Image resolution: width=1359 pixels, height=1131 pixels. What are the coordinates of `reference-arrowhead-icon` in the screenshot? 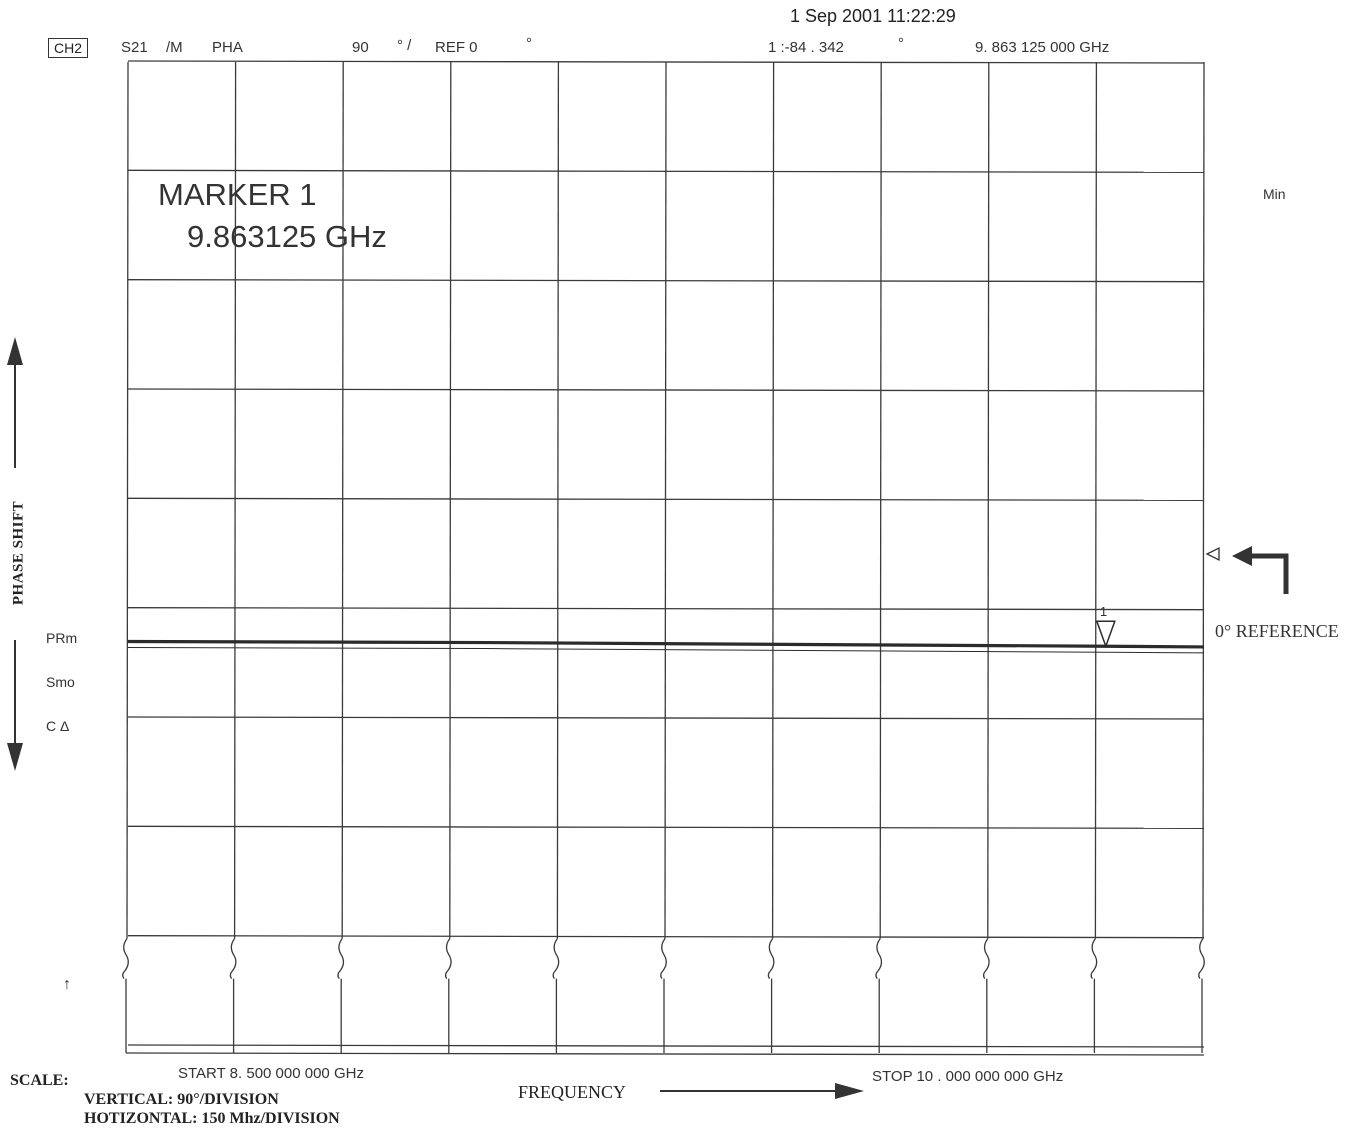 It's located at (1242, 556).